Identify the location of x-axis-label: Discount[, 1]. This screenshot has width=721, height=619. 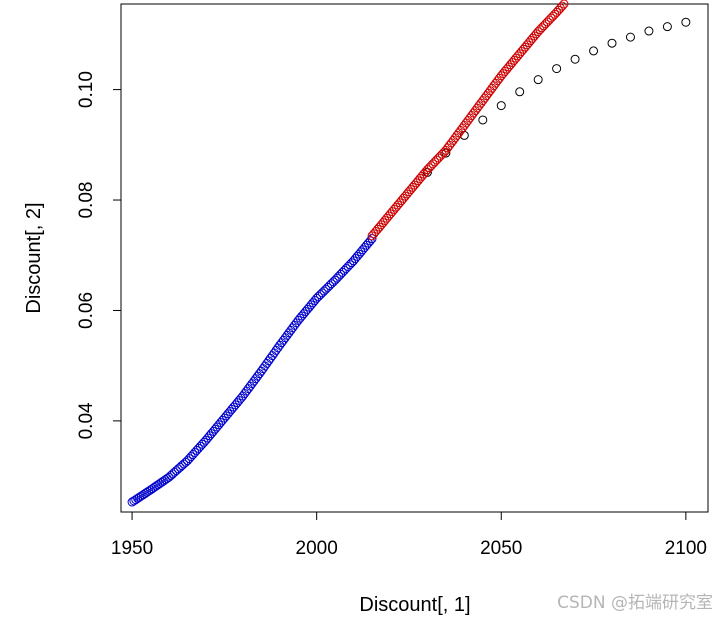
(414, 605).